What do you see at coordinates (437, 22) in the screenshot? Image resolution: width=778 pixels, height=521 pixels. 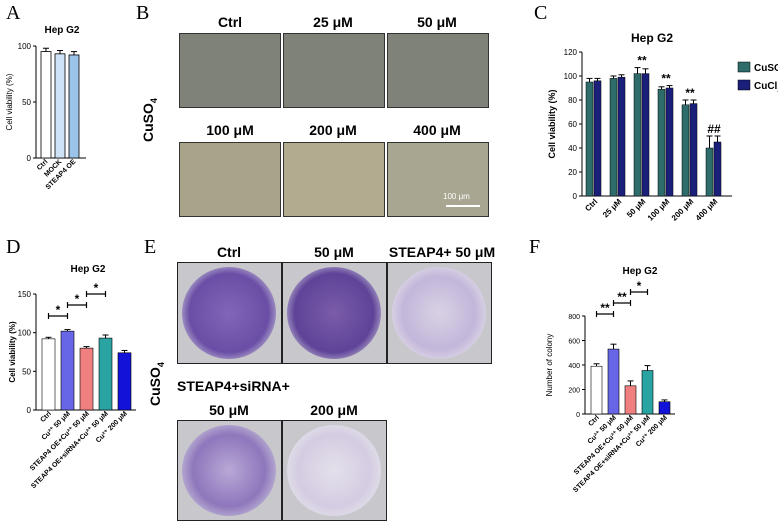 I see `micrograph-label-50um: 50 μM` at bounding box center [437, 22].